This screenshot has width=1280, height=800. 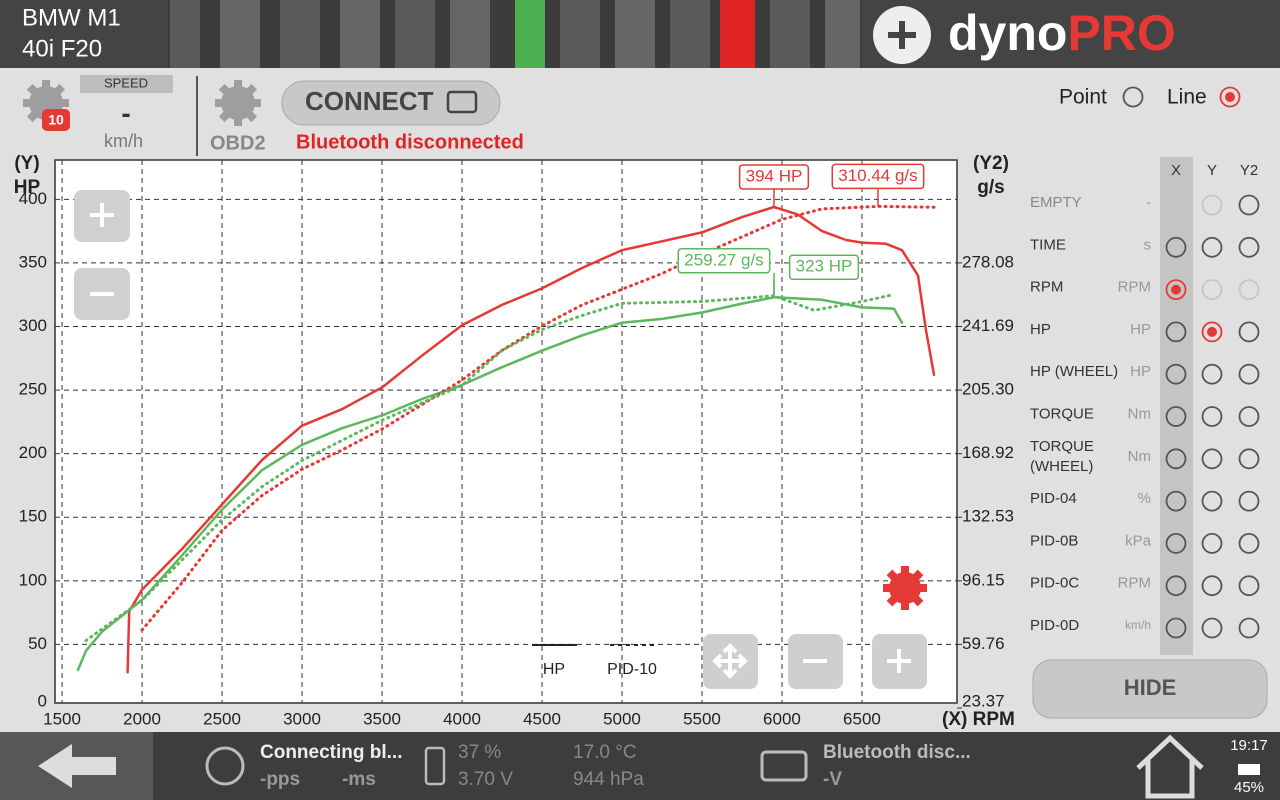 I want to click on speed-value: -, so click(x=125, y=112).